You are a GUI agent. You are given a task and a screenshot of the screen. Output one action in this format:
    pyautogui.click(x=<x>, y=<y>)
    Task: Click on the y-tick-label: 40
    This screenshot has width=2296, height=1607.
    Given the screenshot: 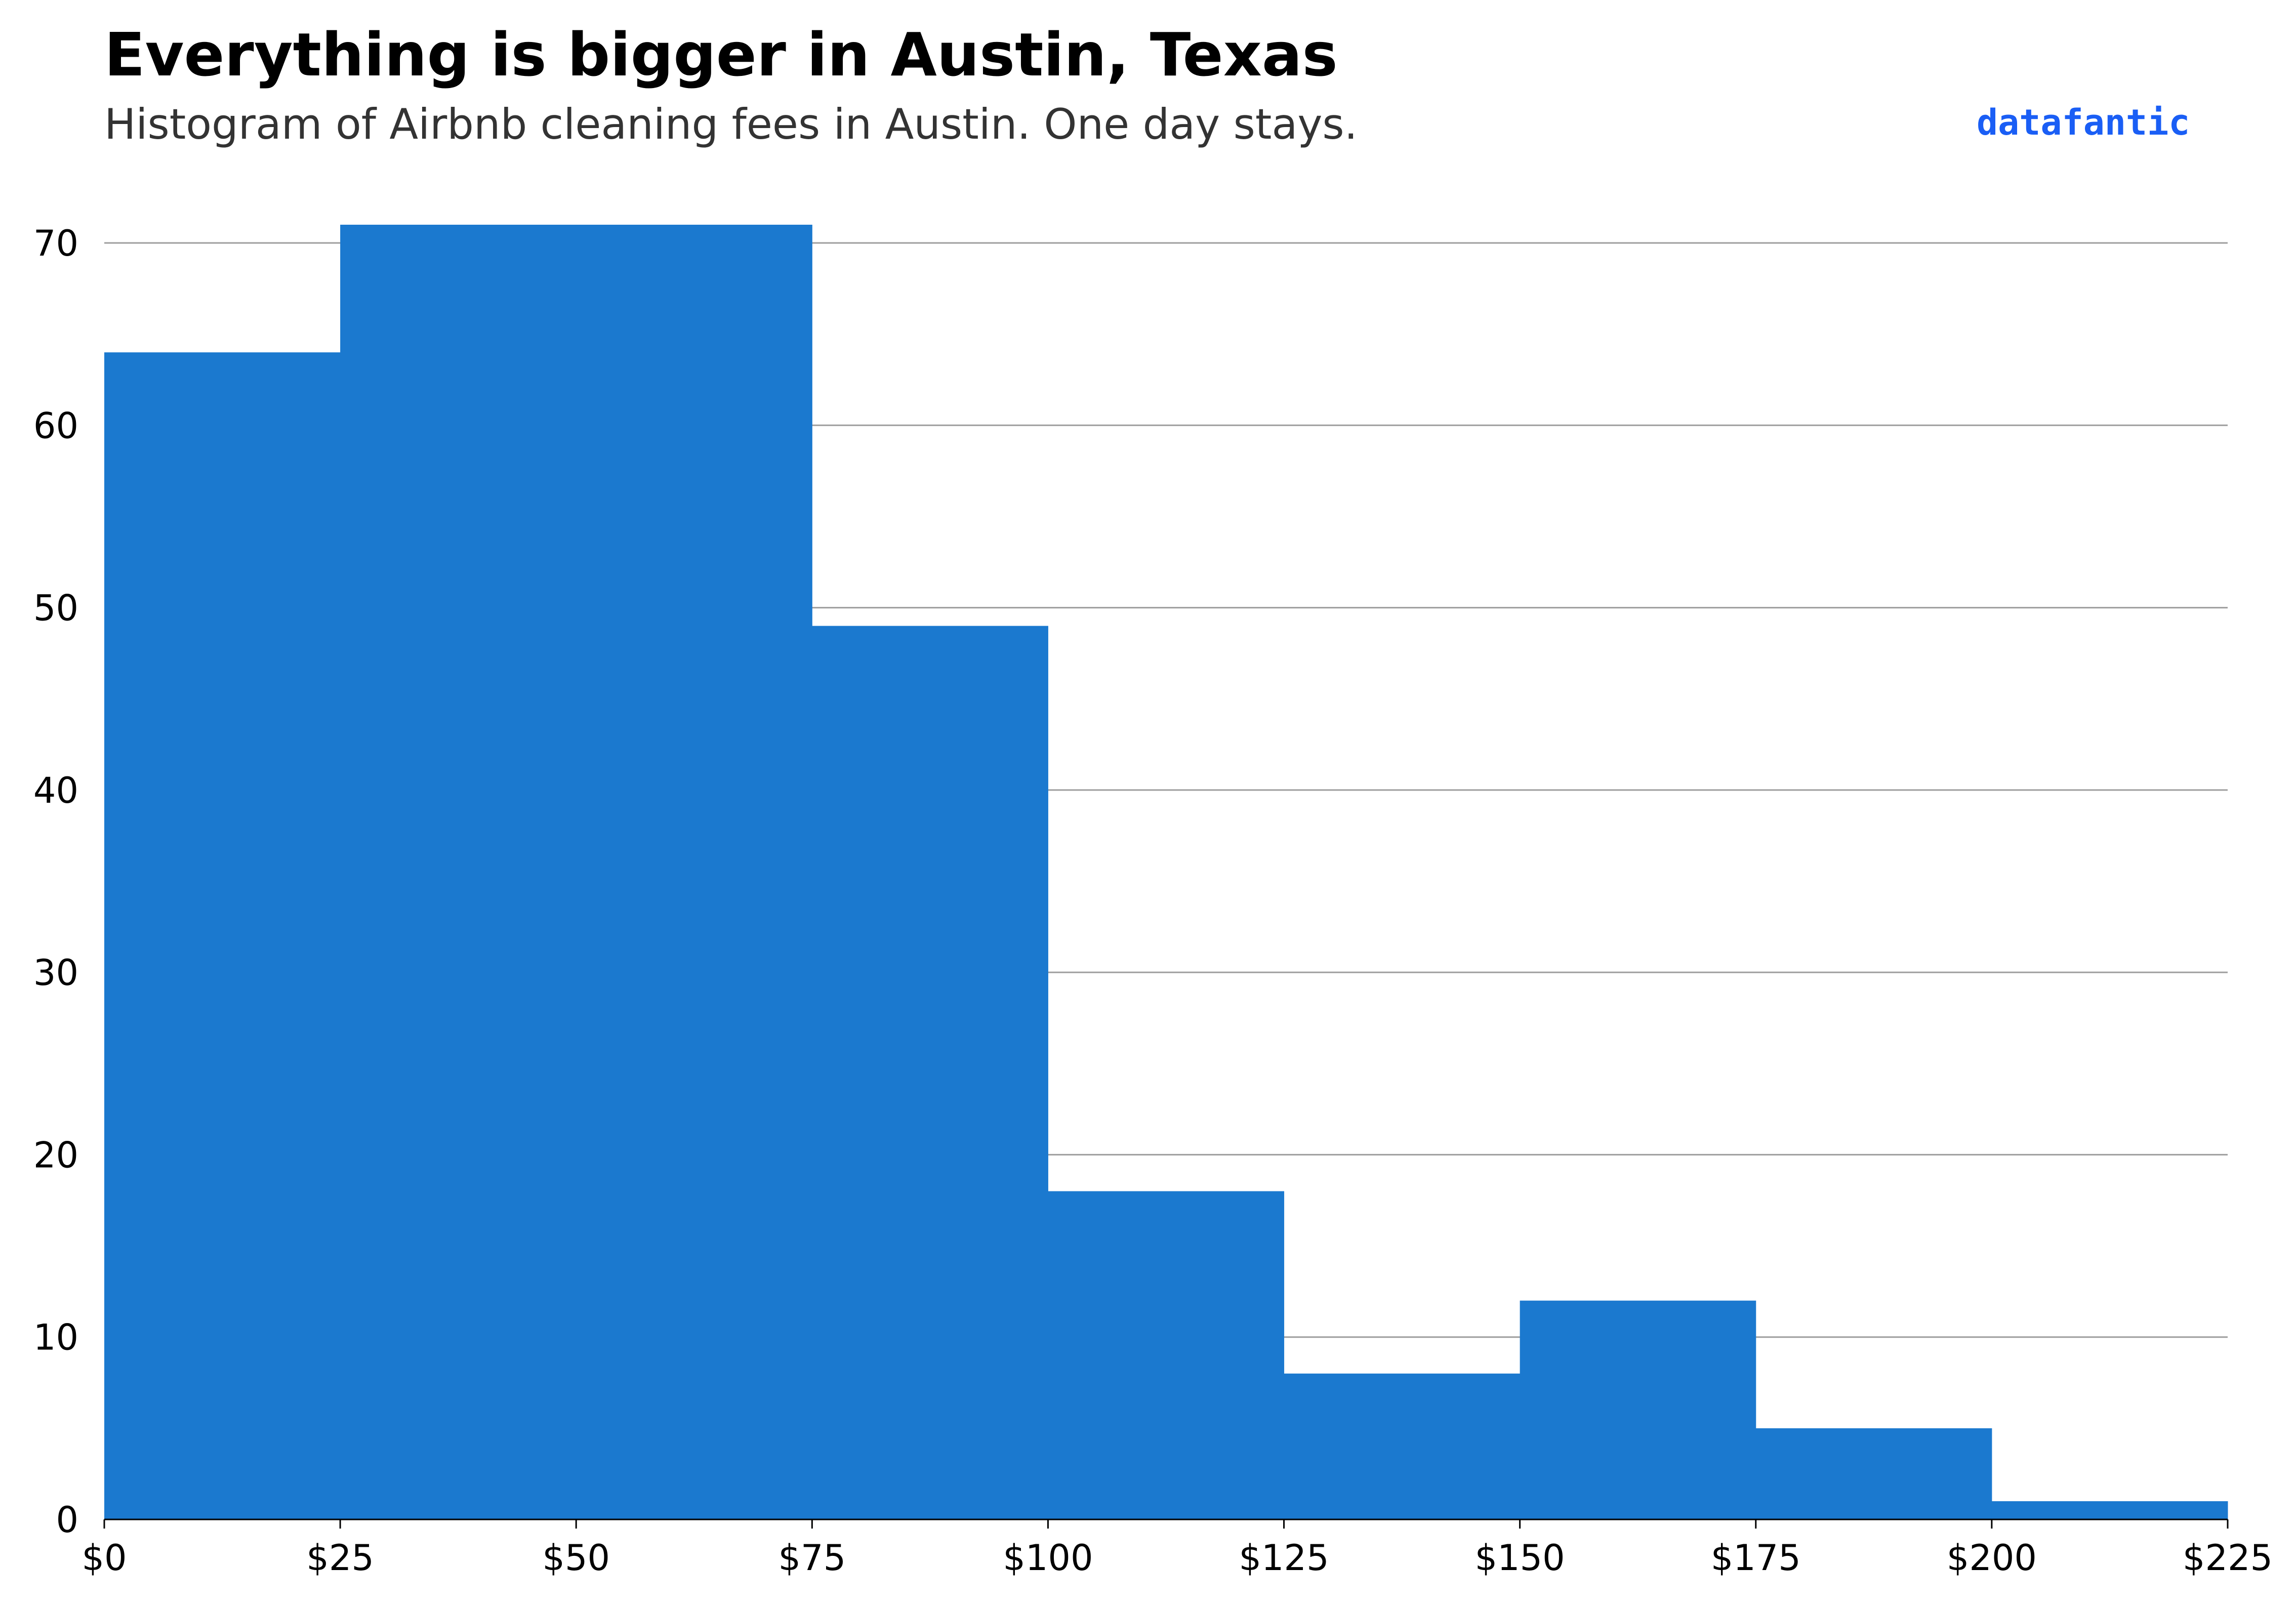 What is the action you would take?
    pyautogui.click(x=55, y=790)
    